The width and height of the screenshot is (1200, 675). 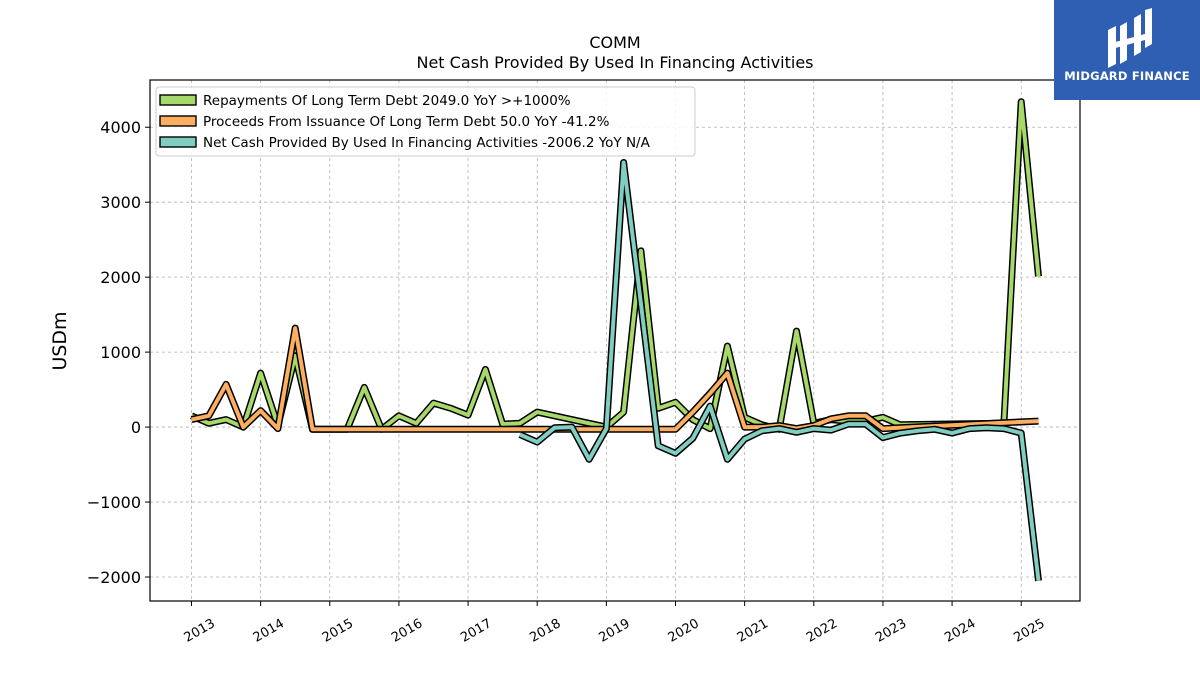 I want to click on x-tick-label: 2023, so click(x=891, y=631).